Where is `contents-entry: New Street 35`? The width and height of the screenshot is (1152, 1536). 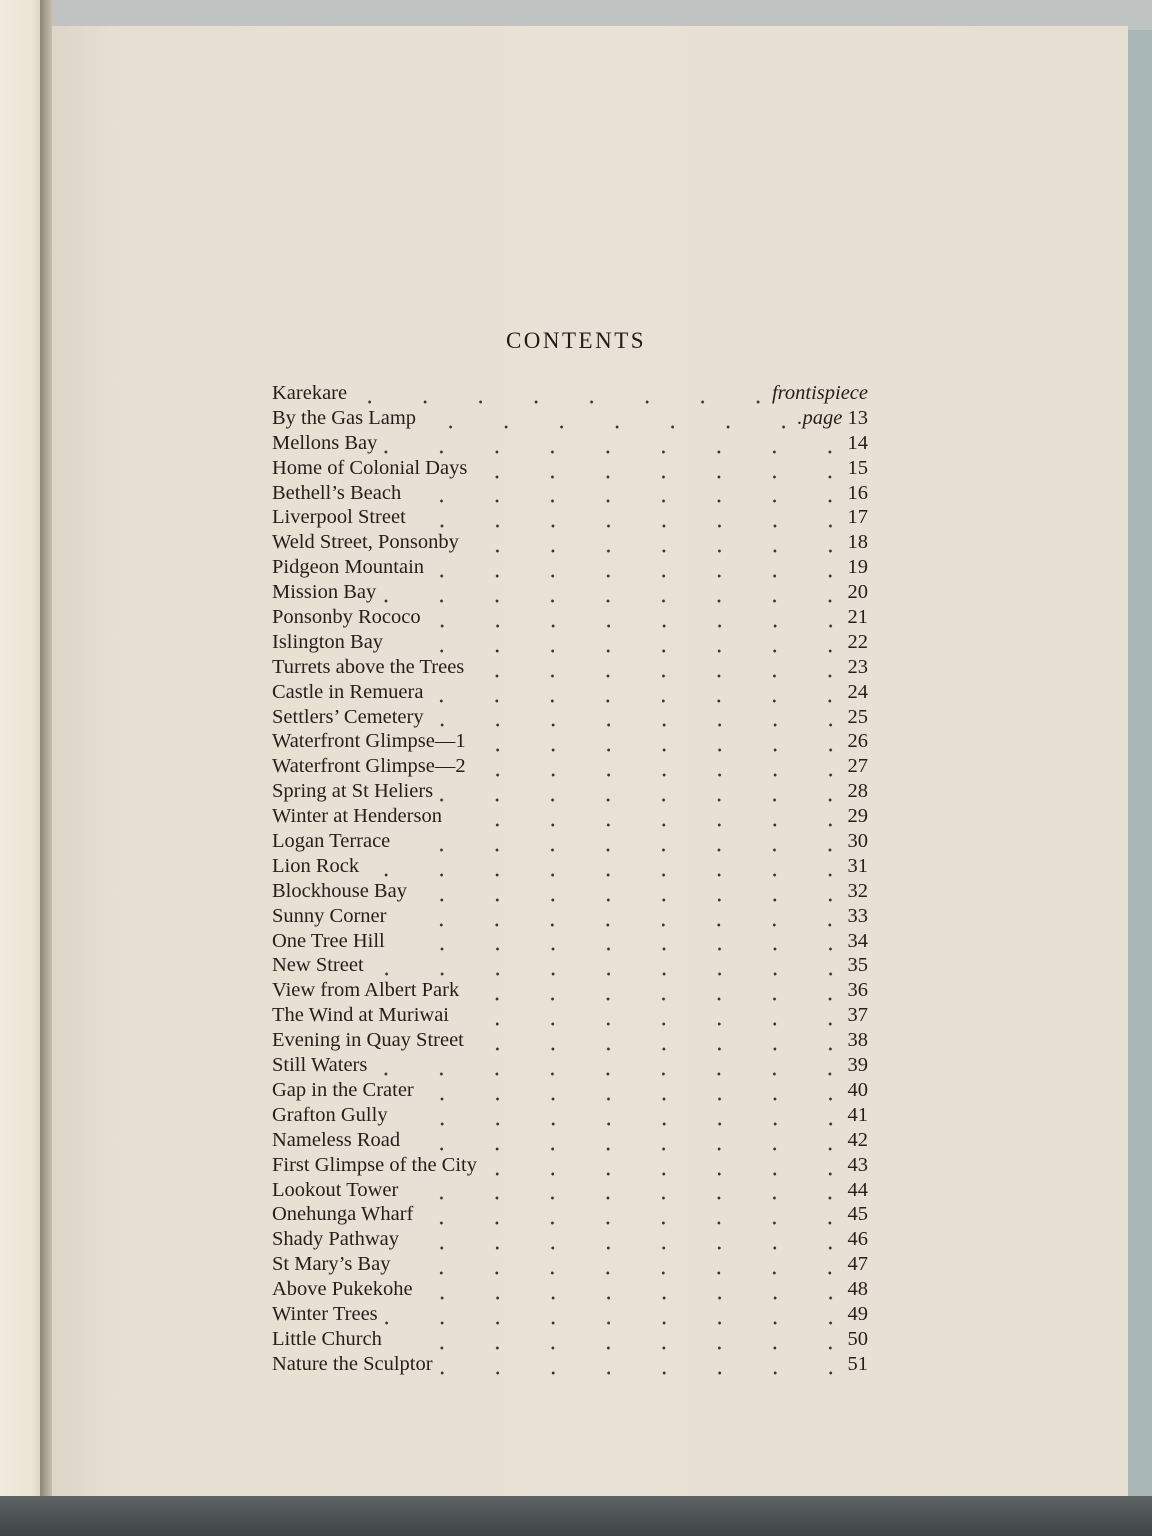 contents-entry: New Street 35 is located at coordinates (570, 967).